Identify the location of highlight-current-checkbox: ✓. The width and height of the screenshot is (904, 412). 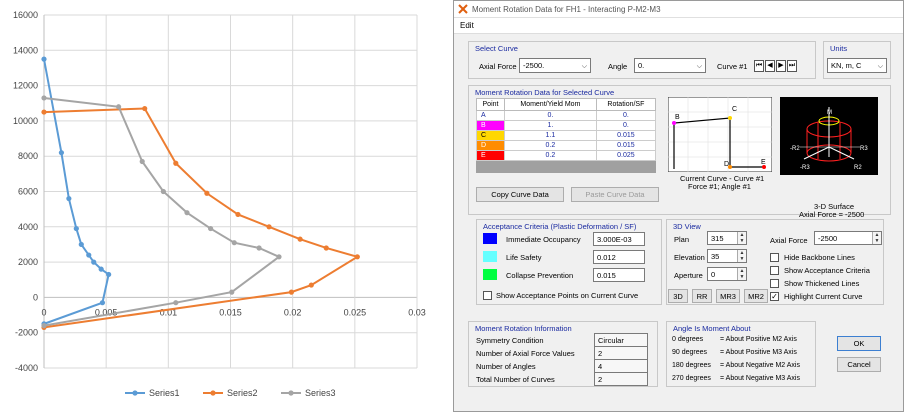
(774, 296).